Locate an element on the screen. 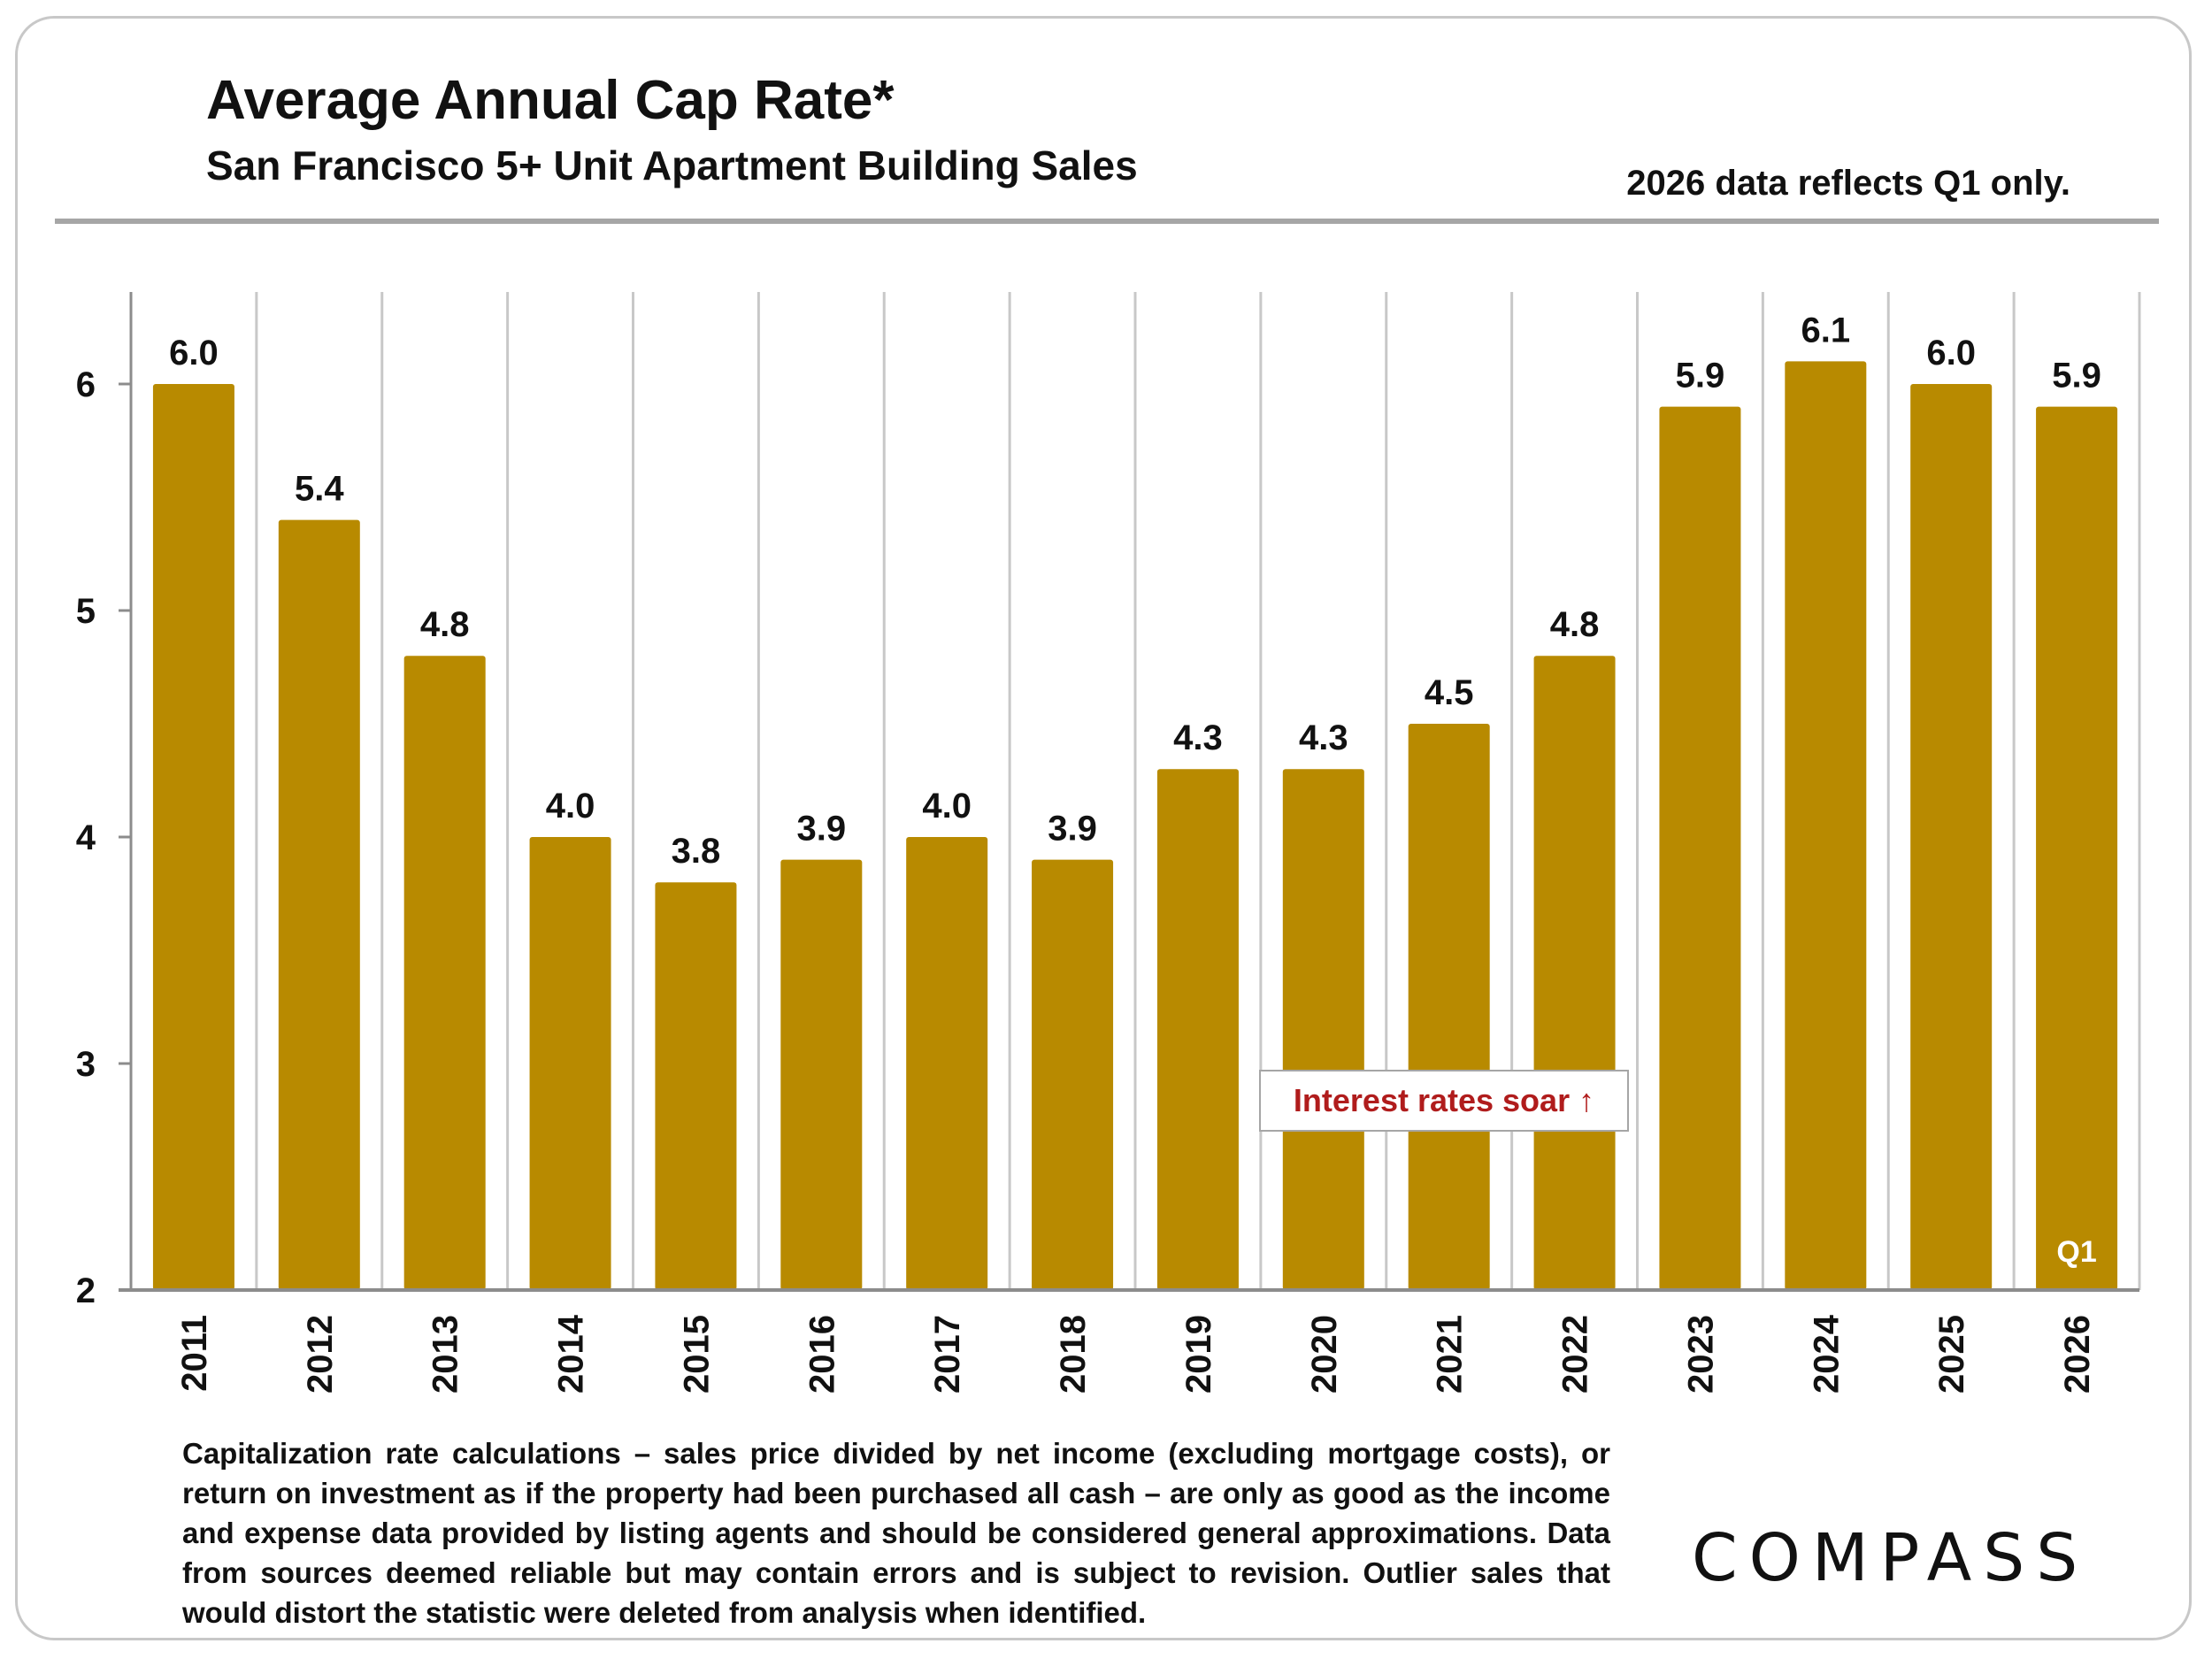 The image size is (2212, 1659). y-tick-label: 5 is located at coordinates (86, 611).